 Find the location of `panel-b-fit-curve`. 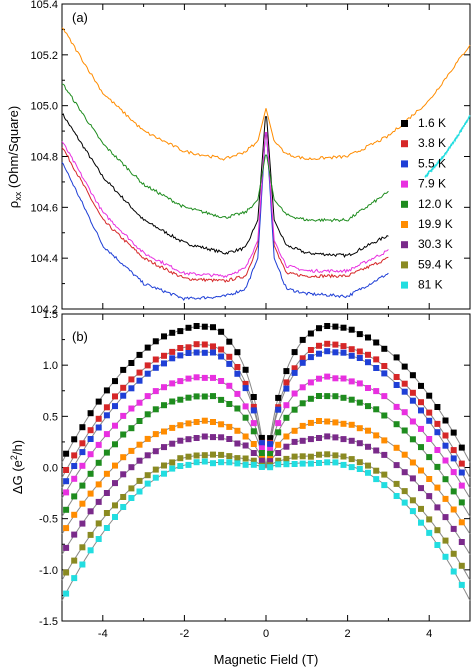

panel-b-fit-curve is located at coordinates (266, 478).